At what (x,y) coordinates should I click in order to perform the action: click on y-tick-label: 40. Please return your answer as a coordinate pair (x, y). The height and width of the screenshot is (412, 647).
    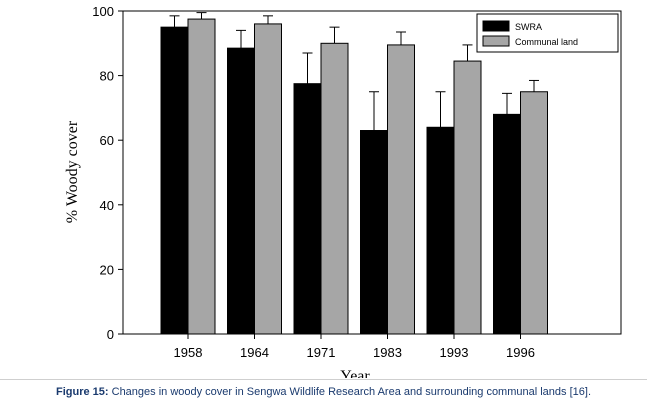
    Looking at the image, I should click on (107, 205).